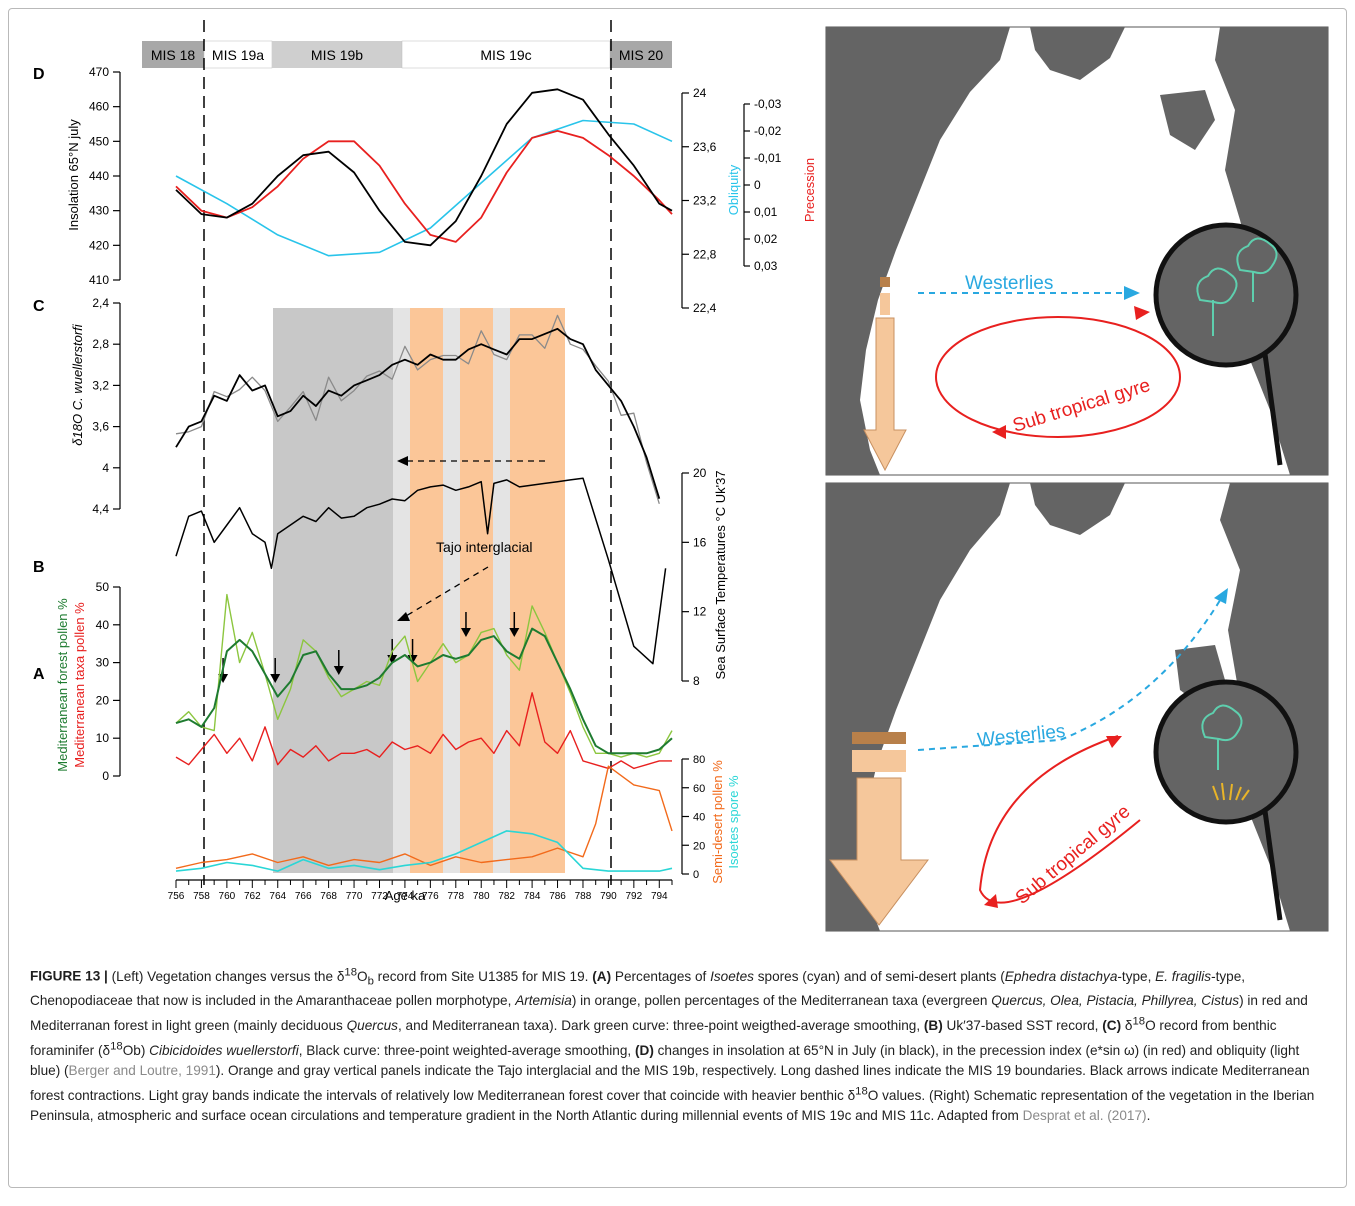 Image resolution: width=1355 pixels, height=1206 pixels. I want to click on iberia-magnifier, so click(1226, 752).